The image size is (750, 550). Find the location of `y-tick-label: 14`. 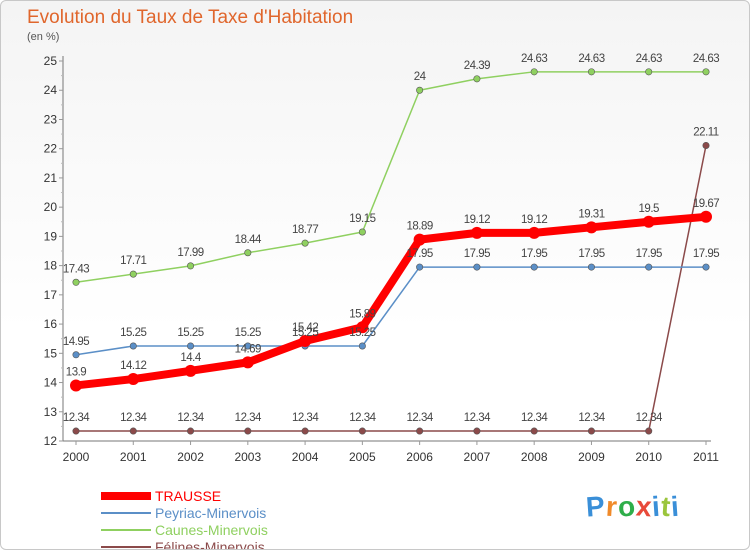

y-tick-label: 14 is located at coordinates (51, 383).